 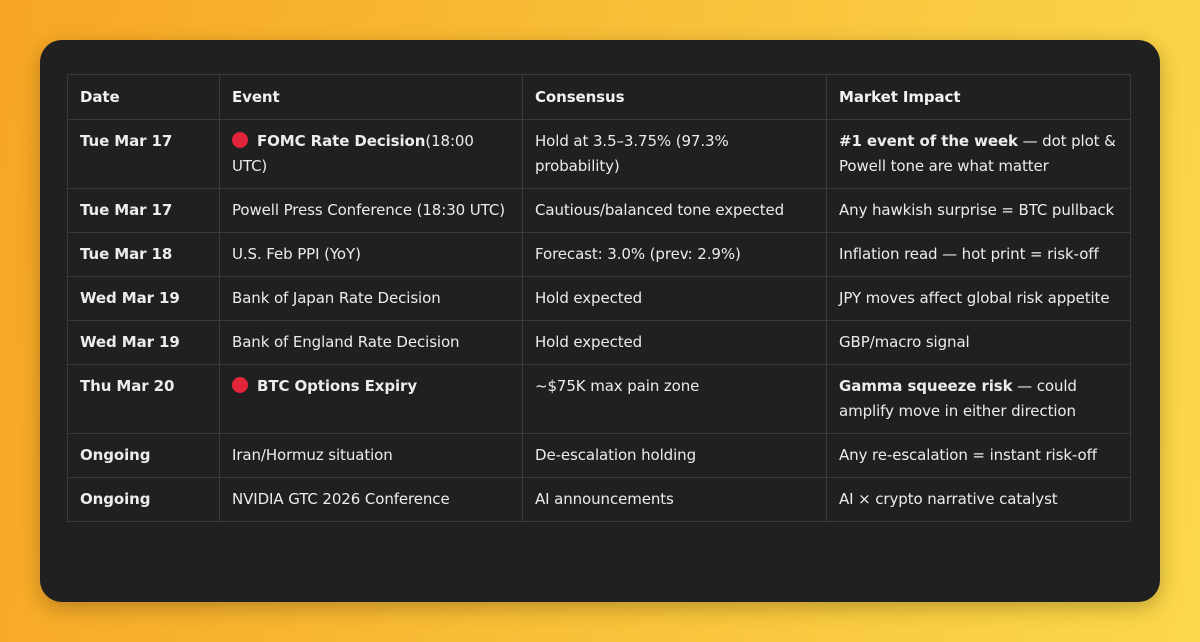 What do you see at coordinates (674, 97) in the screenshot?
I see `header-consensus: Consensus` at bounding box center [674, 97].